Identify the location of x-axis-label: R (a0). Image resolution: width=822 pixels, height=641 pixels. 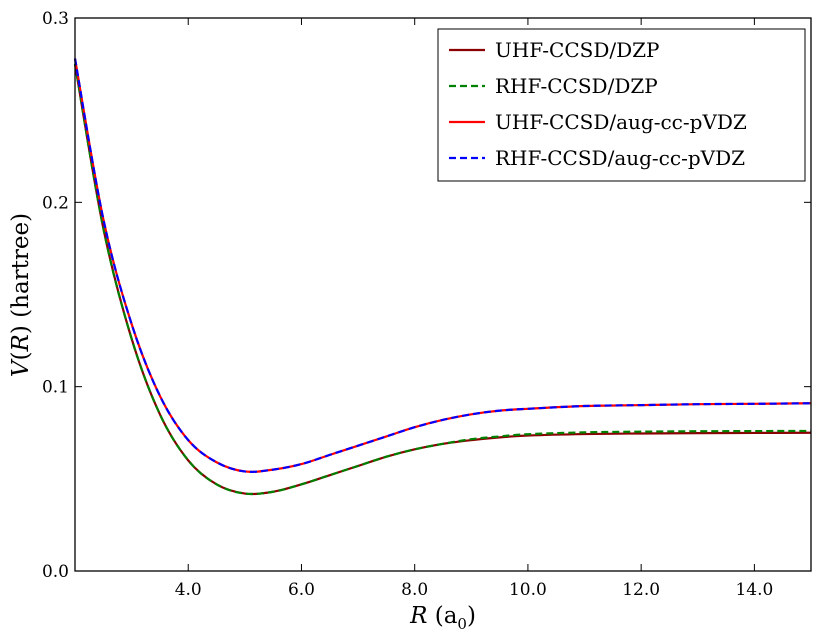
(442, 618).